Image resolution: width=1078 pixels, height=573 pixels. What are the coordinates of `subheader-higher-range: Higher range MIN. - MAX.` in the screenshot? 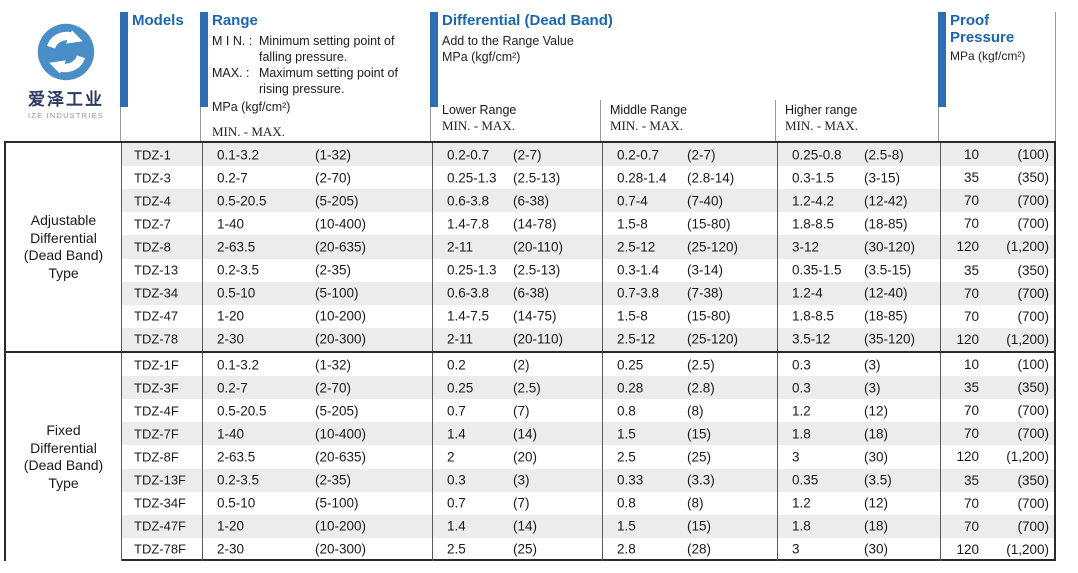 It's located at (821, 118).